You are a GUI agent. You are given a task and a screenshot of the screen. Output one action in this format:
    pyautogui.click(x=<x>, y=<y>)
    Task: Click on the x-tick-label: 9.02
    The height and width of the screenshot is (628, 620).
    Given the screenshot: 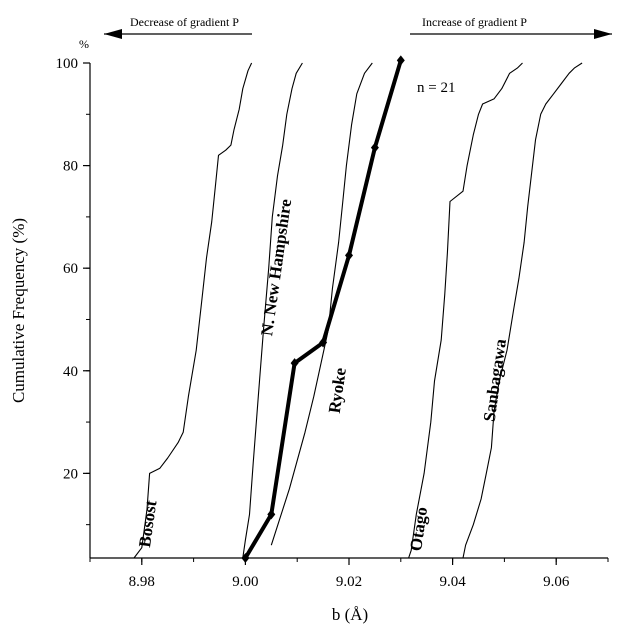 What is the action you would take?
    pyautogui.click(x=349, y=582)
    